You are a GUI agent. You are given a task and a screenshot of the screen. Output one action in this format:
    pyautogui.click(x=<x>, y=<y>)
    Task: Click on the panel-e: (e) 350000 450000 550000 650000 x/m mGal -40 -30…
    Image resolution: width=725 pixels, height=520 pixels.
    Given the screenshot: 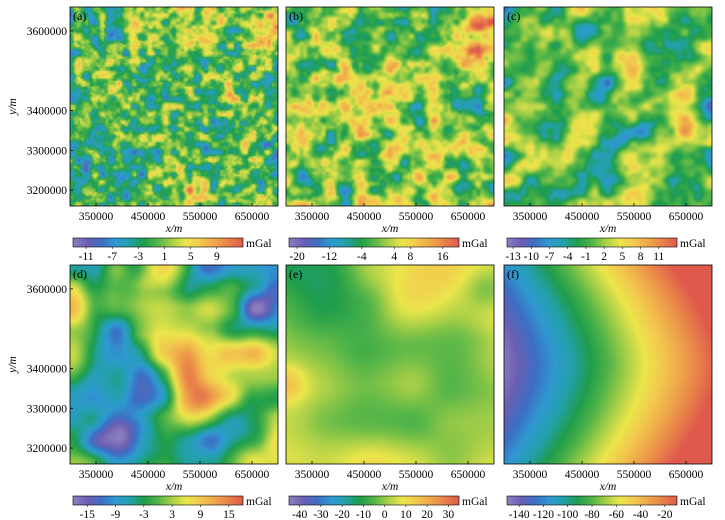 What is the action you would take?
    pyautogui.click(x=390, y=392)
    